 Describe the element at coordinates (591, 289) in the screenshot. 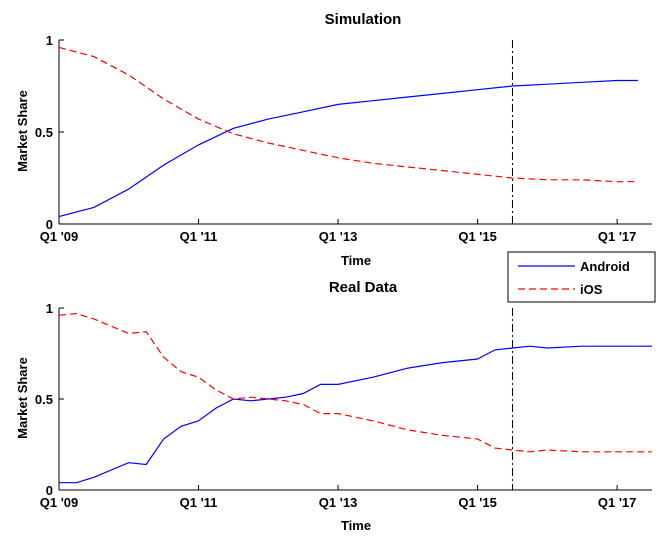

I see `legend-label-ios: iOS` at that location.